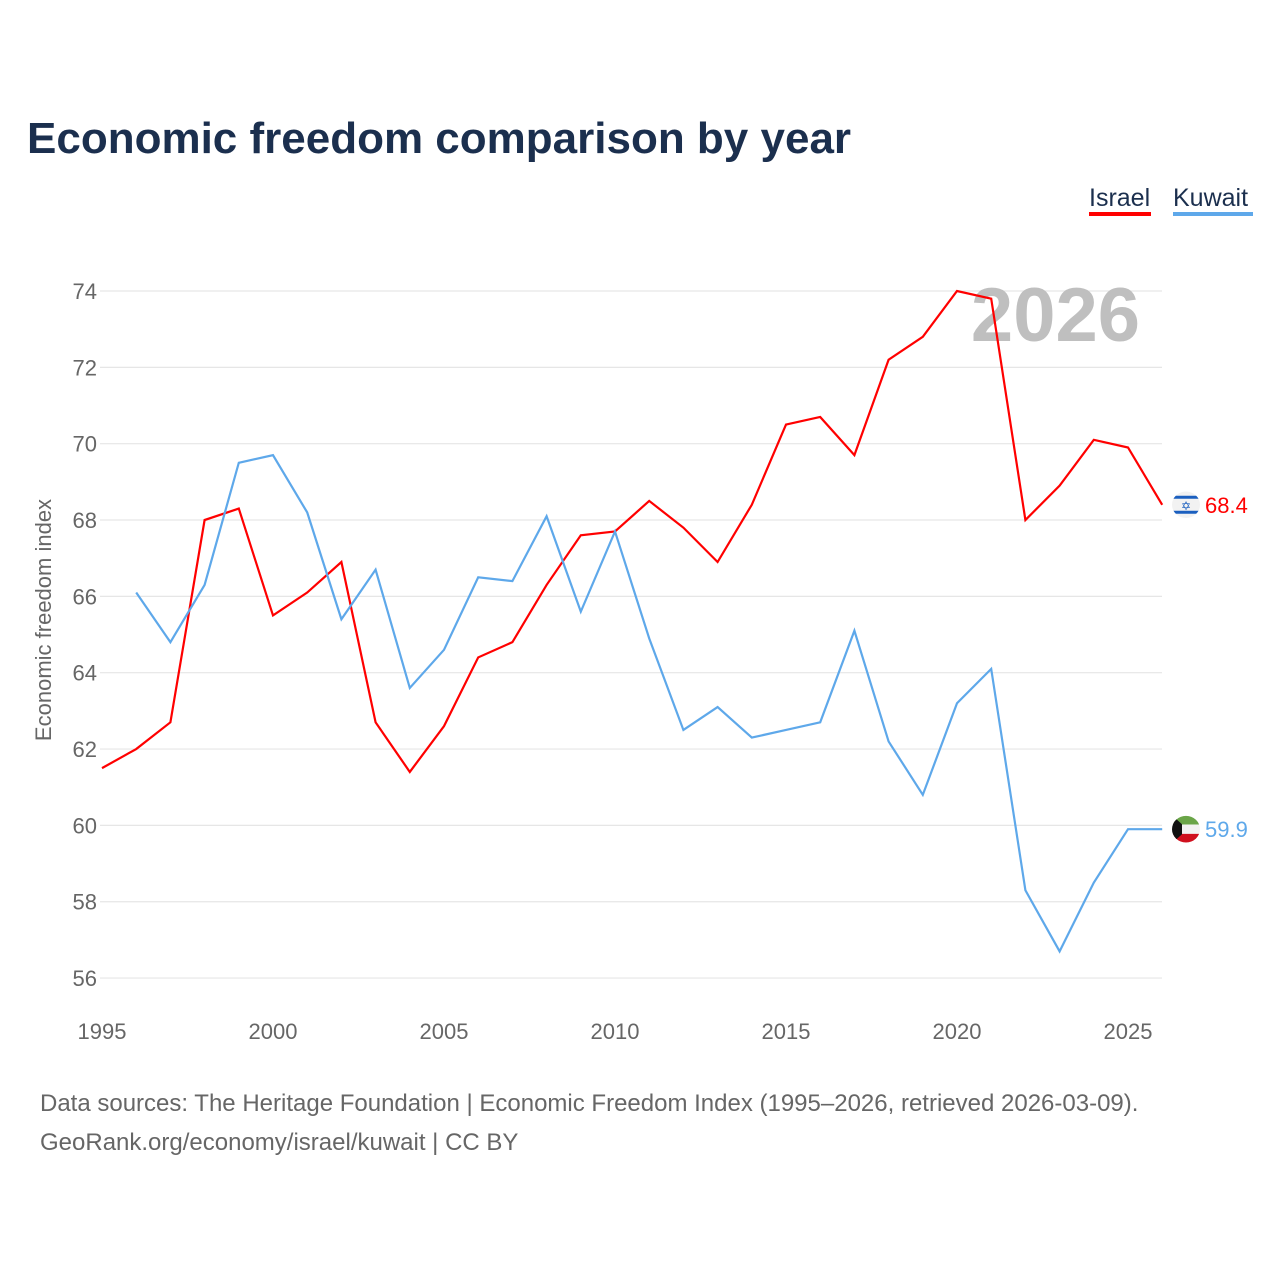  I want to click on y-tick-label: 62, so click(85, 749).